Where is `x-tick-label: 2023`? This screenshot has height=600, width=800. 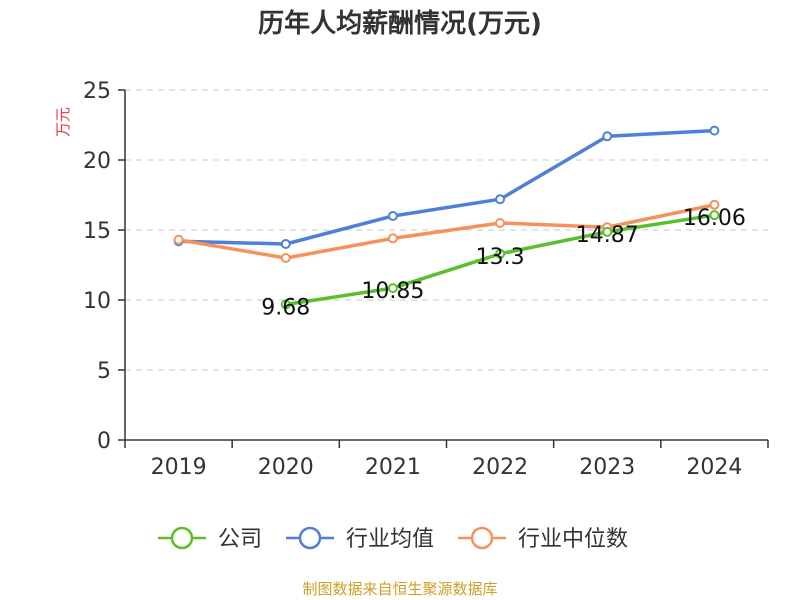
x-tick-label: 2023 is located at coordinates (607, 467).